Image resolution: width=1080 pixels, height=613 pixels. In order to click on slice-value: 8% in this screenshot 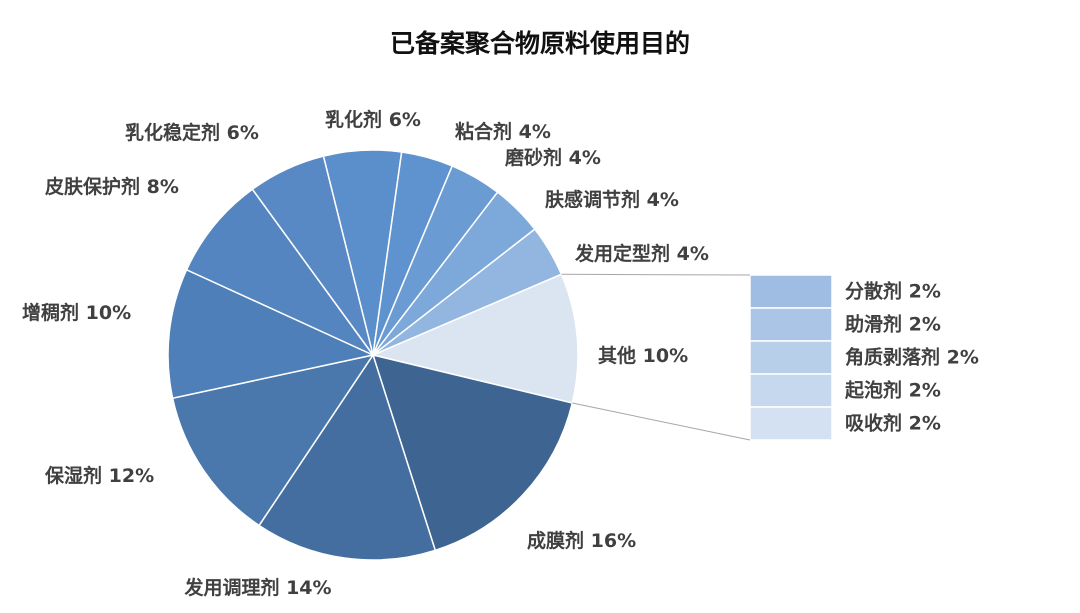, I will do `click(163, 187)`.